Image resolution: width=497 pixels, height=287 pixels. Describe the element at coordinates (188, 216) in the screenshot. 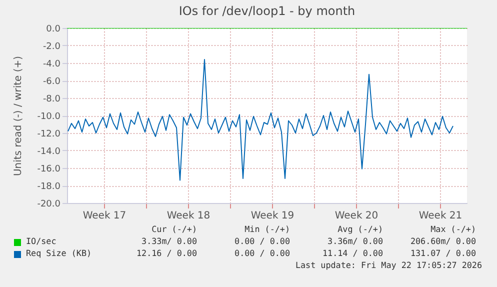

I see `x-tick-label: Week 18` at that location.